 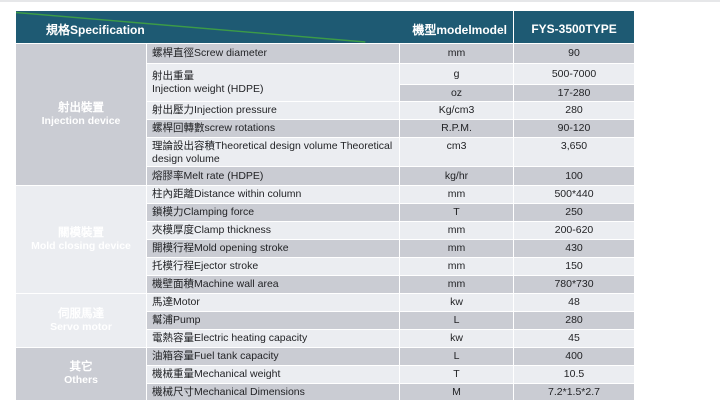 I want to click on unit-cell: cm3, so click(x=456, y=152).